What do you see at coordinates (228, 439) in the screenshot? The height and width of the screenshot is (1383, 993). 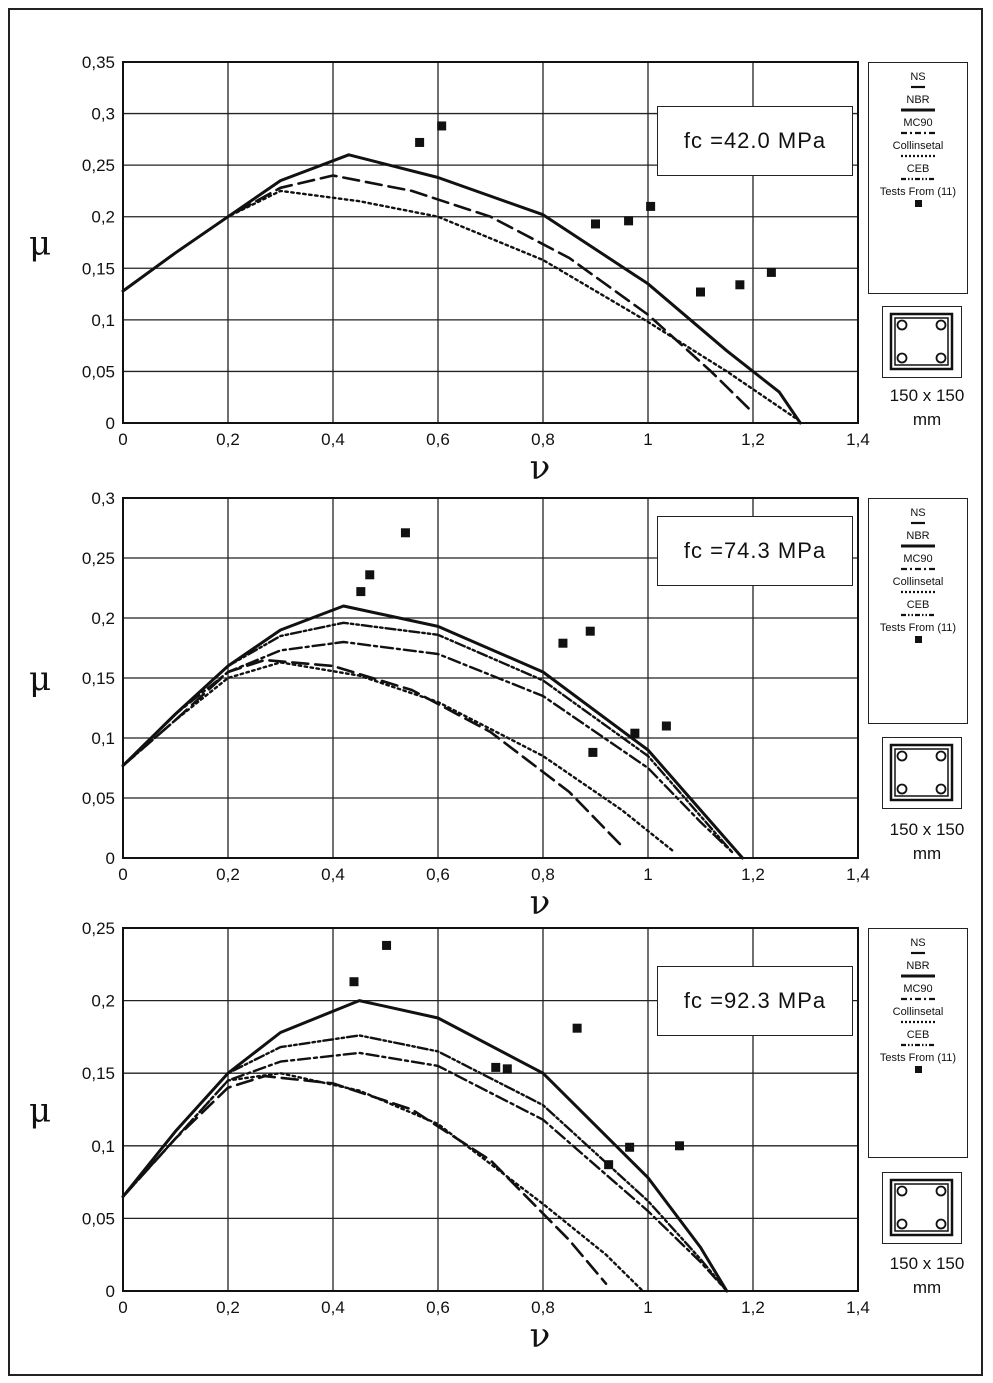 I see `x-tick-label: 0,2` at bounding box center [228, 439].